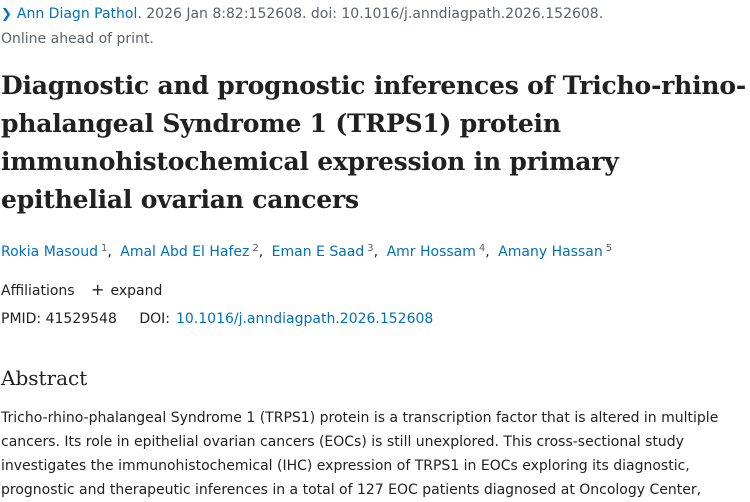 This screenshot has height=502, width=750. What do you see at coordinates (185, 252) in the screenshot?
I see `author-link: Amal Abd El Hafez` at bounding box center [185, 252].